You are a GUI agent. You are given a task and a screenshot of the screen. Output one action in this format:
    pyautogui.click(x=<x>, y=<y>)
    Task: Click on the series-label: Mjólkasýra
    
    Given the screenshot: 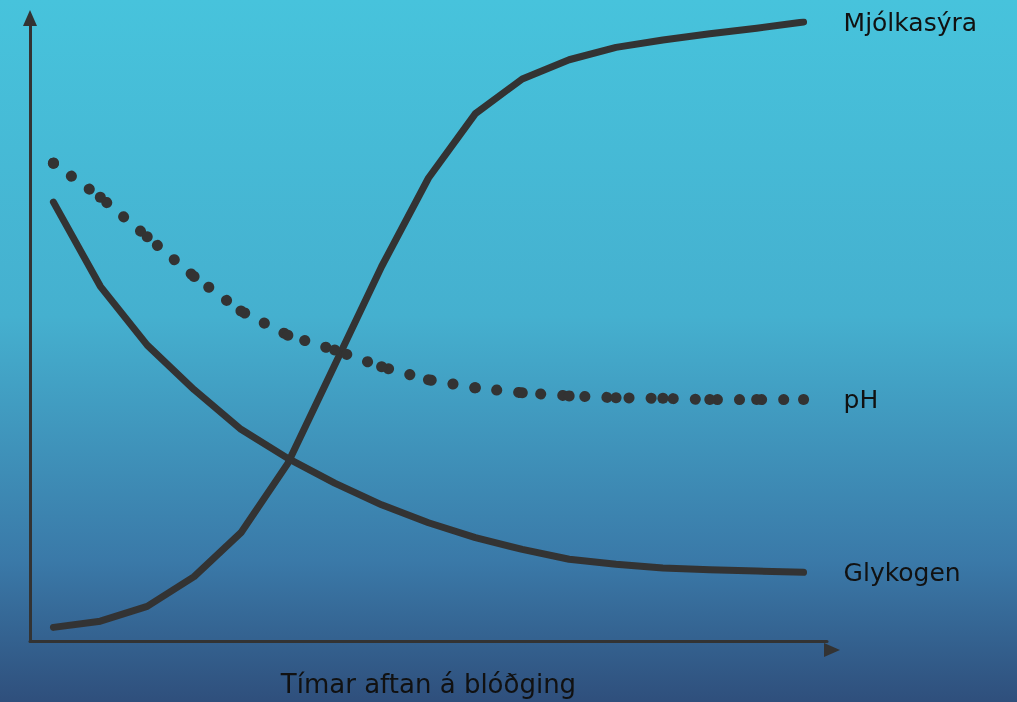 What is the action you would take?
    pyautogui.click(x=910, y=22)
    